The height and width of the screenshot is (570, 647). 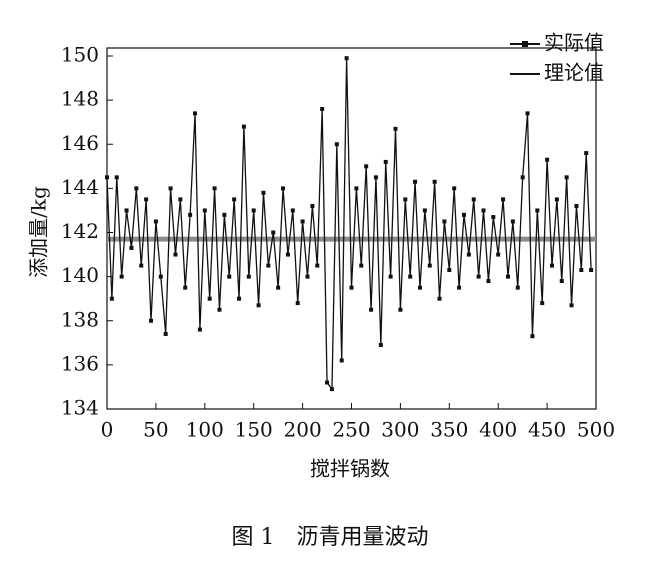 I want to click on y-tick-label: 134, so click(x=80, y=408).